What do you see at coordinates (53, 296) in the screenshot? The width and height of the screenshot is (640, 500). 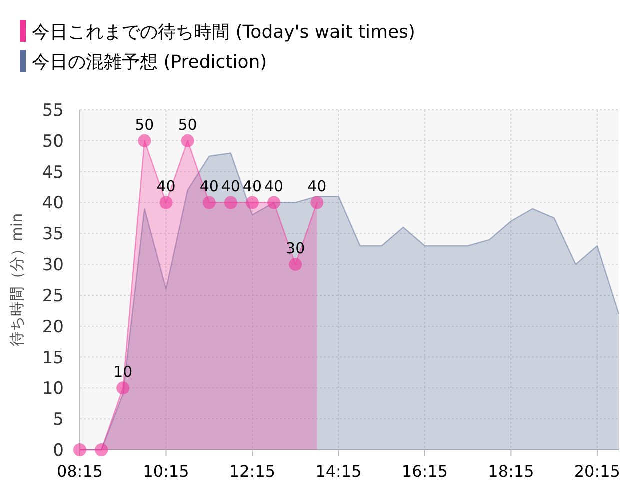 I see `y-tick-label: 25` at bounding box center [53, 296].